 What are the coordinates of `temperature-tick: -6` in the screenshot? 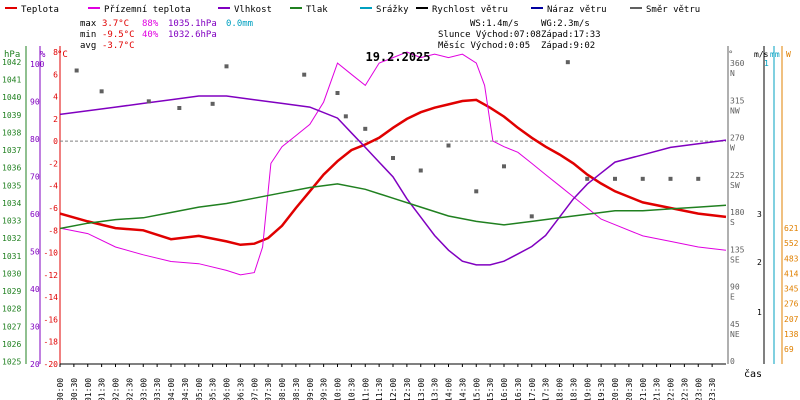 It's located at (53, 208).